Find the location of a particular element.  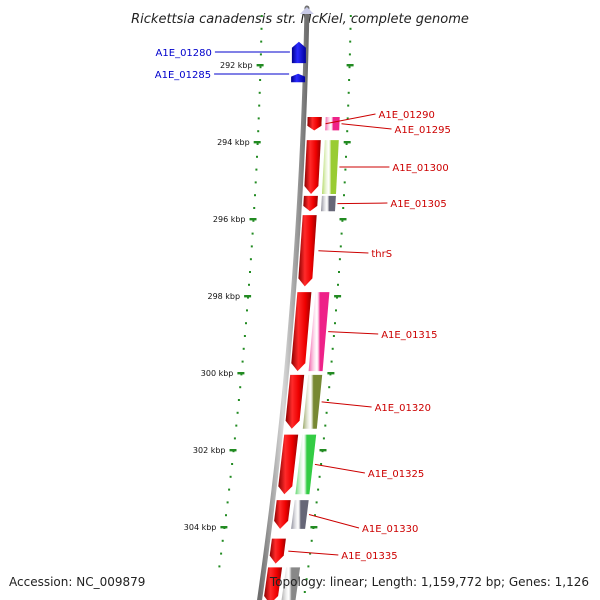

gene-label: A1E_01285 is located at coordinates (183, 75).